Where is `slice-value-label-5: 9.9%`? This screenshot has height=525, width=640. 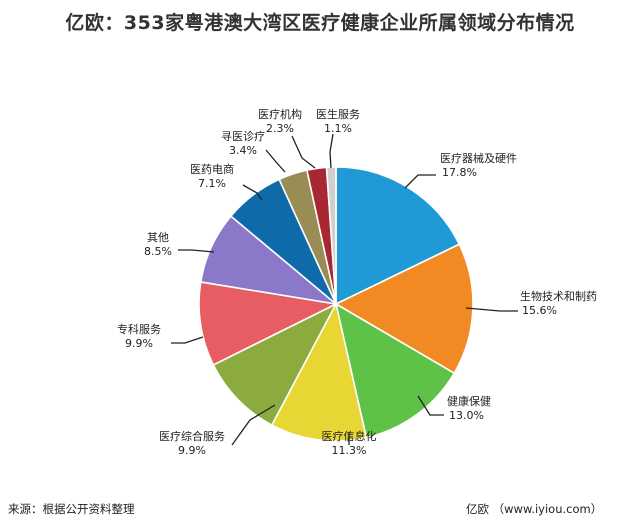 slice-value-label-5: 9.9% is located at coordinates (192, 450).